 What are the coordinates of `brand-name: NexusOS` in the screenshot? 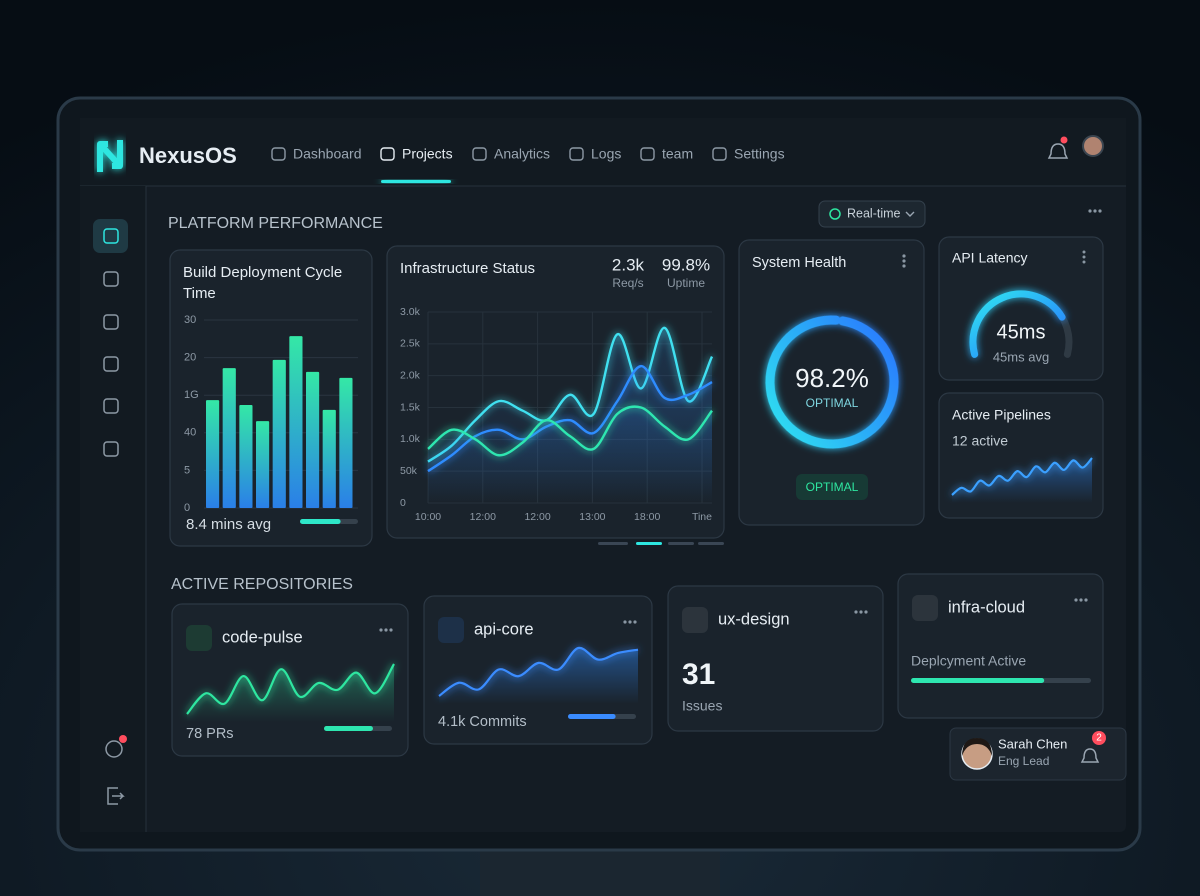 It's located at (188, 155).